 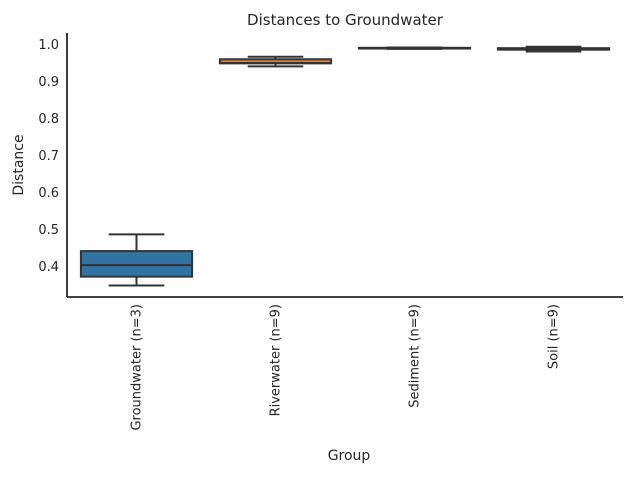 I want to click on y-tick-label: 0.8, so click(x=48, y=119).